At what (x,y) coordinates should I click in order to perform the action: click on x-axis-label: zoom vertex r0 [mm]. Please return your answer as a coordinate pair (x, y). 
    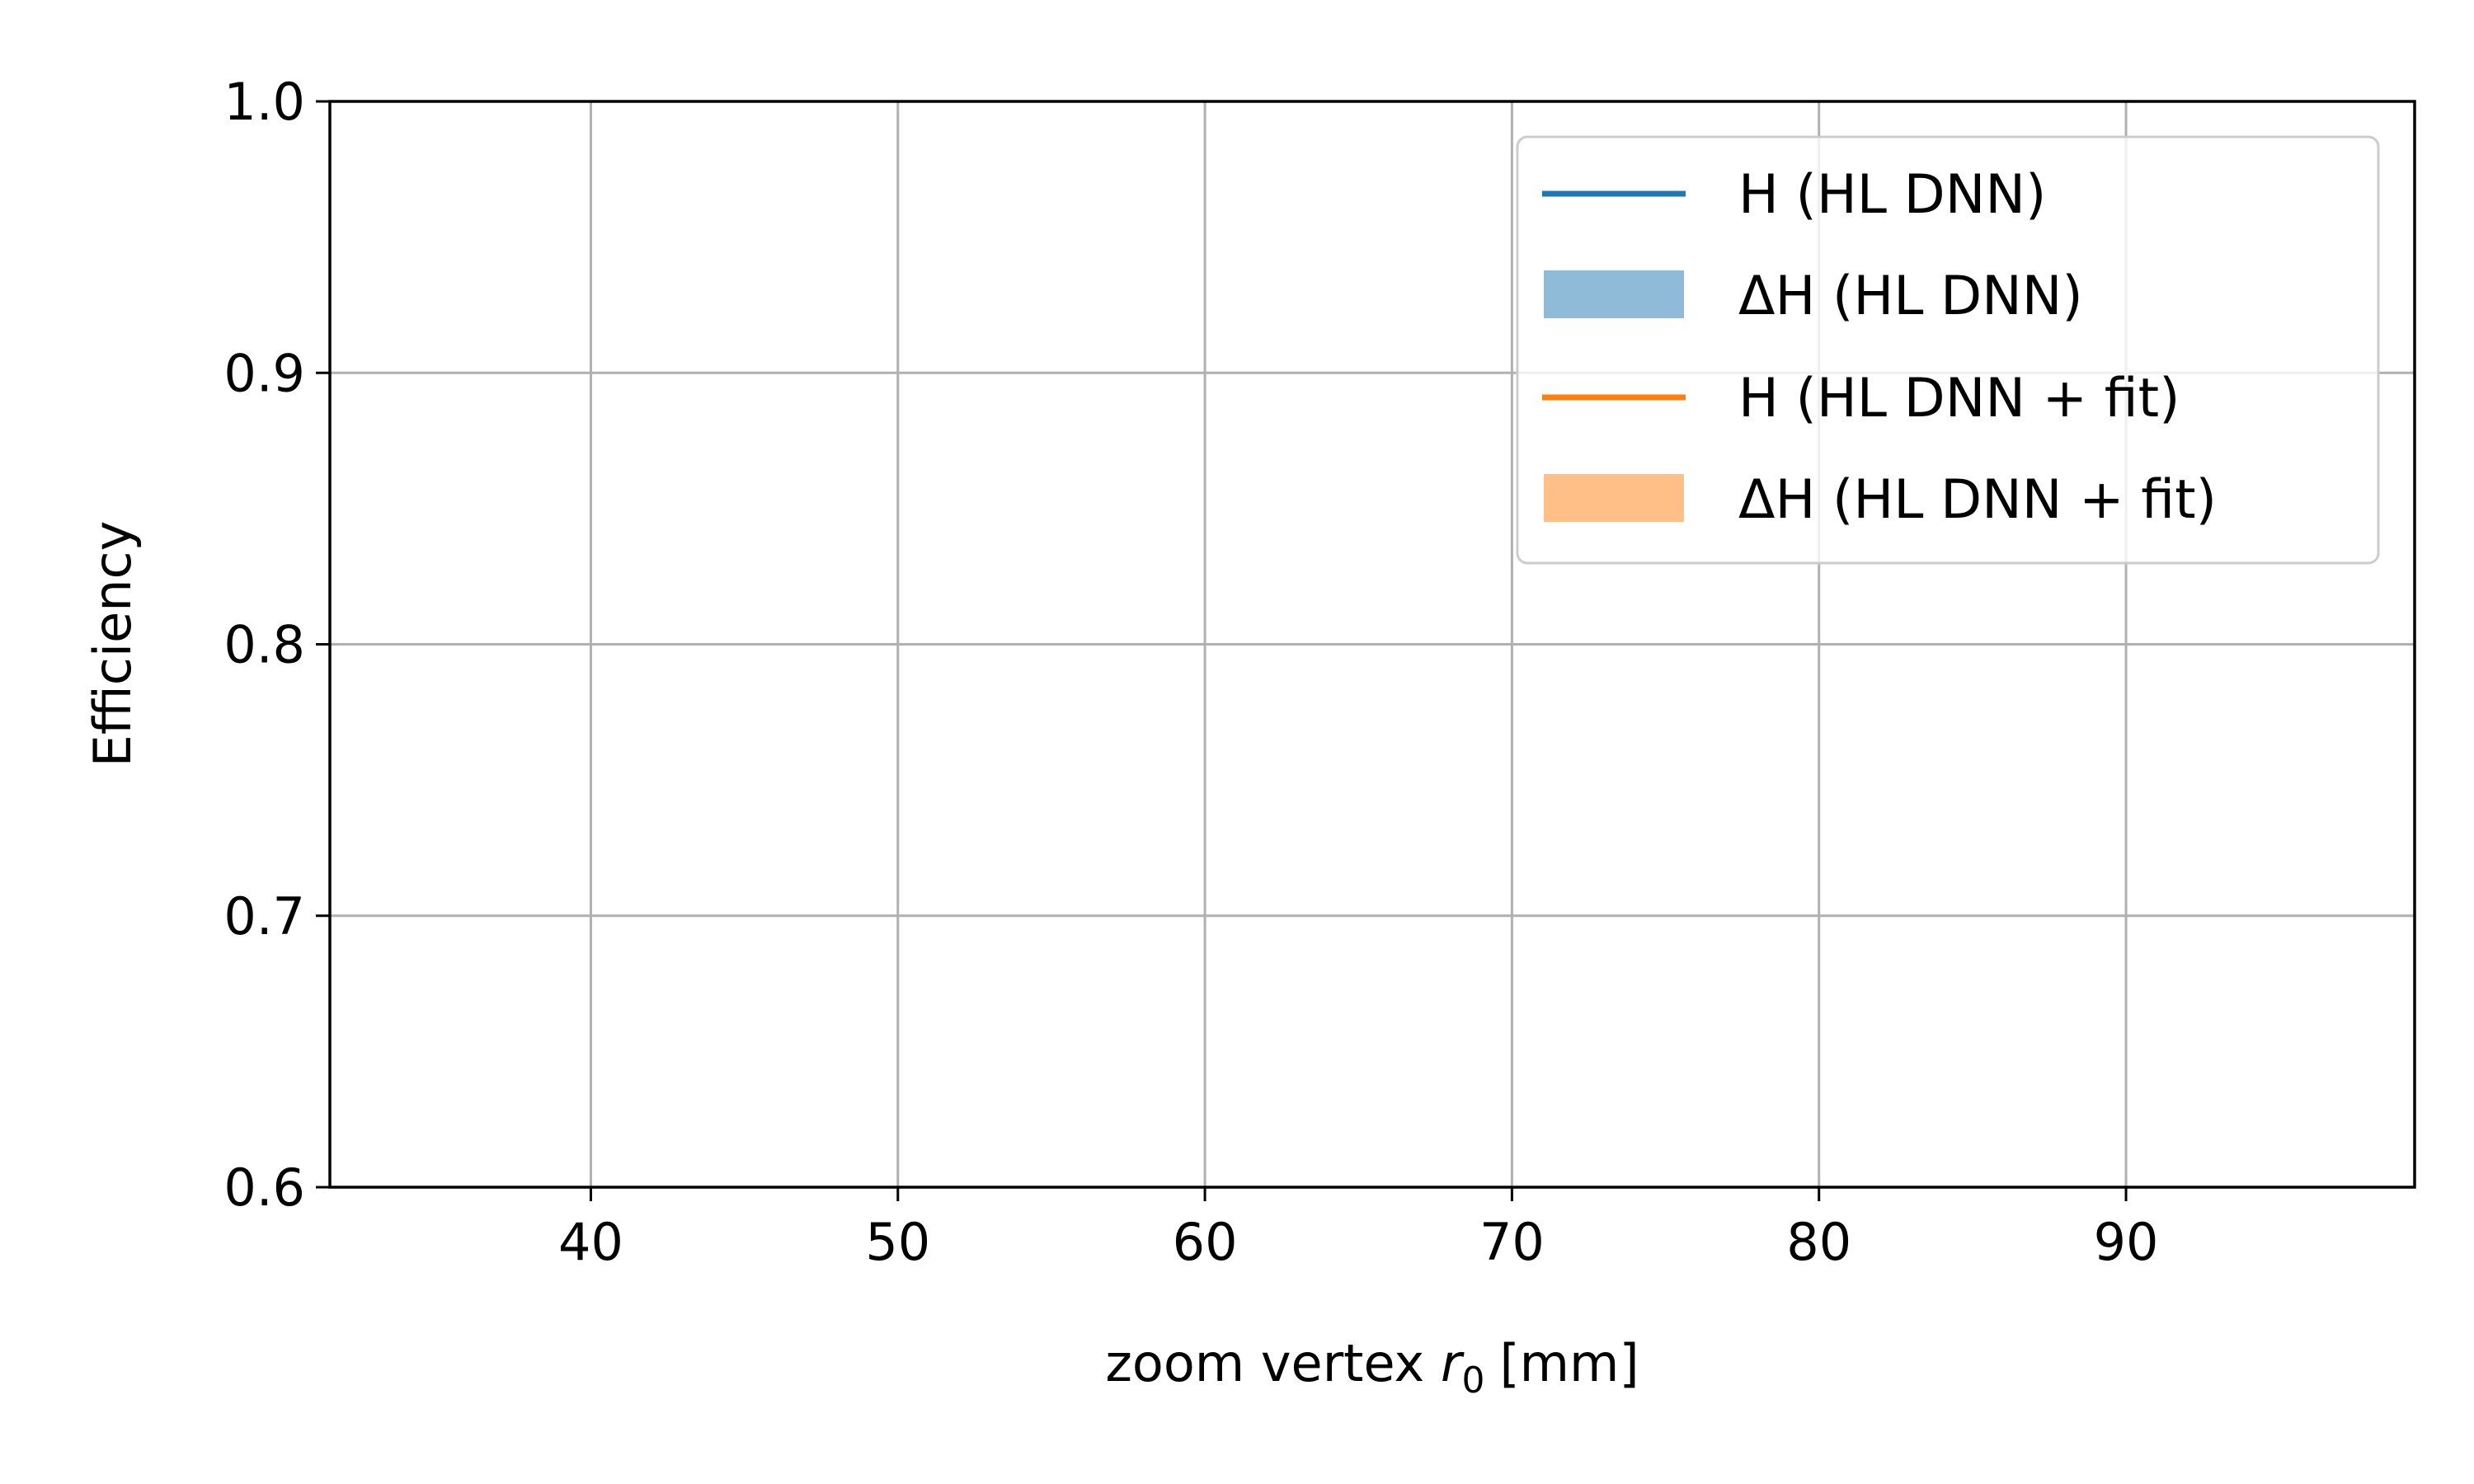
    Looking at the image, I should click on (1372, 1367).